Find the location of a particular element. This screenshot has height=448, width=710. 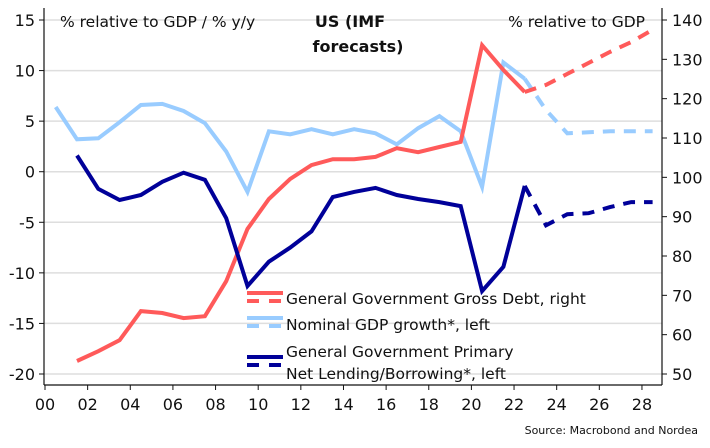

left-axis-ticks: 15 10 5 0 -5 -10 -15 -20 is located at coordinates (26, 197).